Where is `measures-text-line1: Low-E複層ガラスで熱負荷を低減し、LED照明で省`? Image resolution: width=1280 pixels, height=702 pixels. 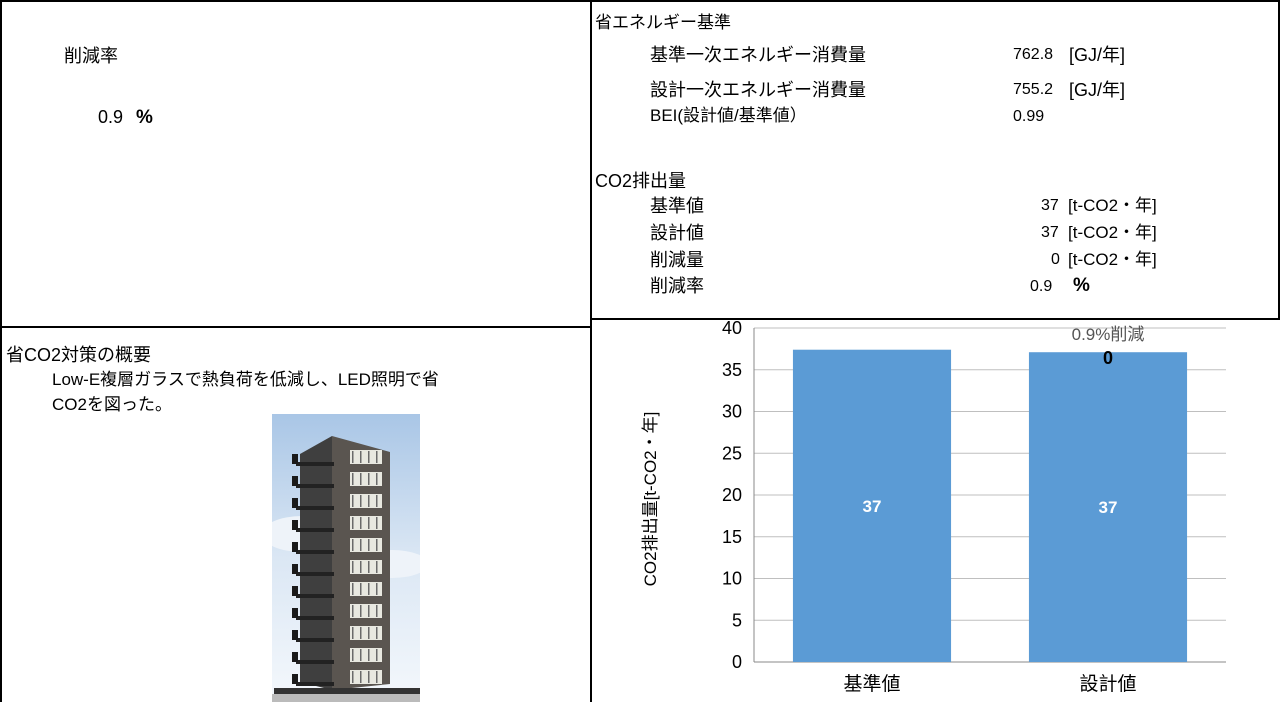 measures-text-line1: Low-E複層ガラスで熱負荷を低減し、LED照明で省 is located at coordinates (245, 379).